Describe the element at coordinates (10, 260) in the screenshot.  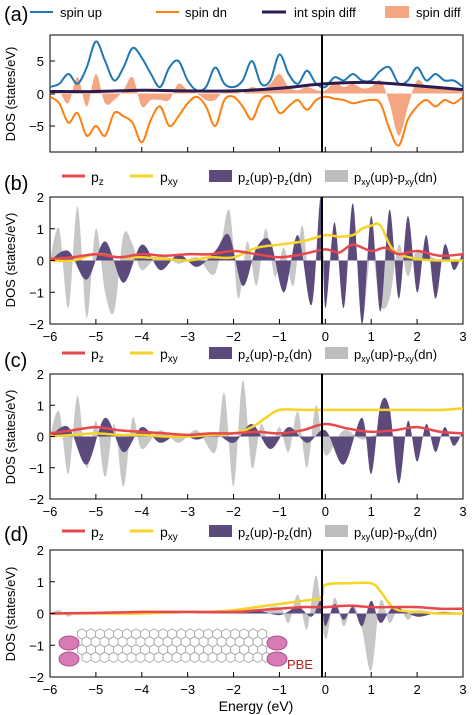
I see `ylabel-b: DOS (states/eV)` at that location.